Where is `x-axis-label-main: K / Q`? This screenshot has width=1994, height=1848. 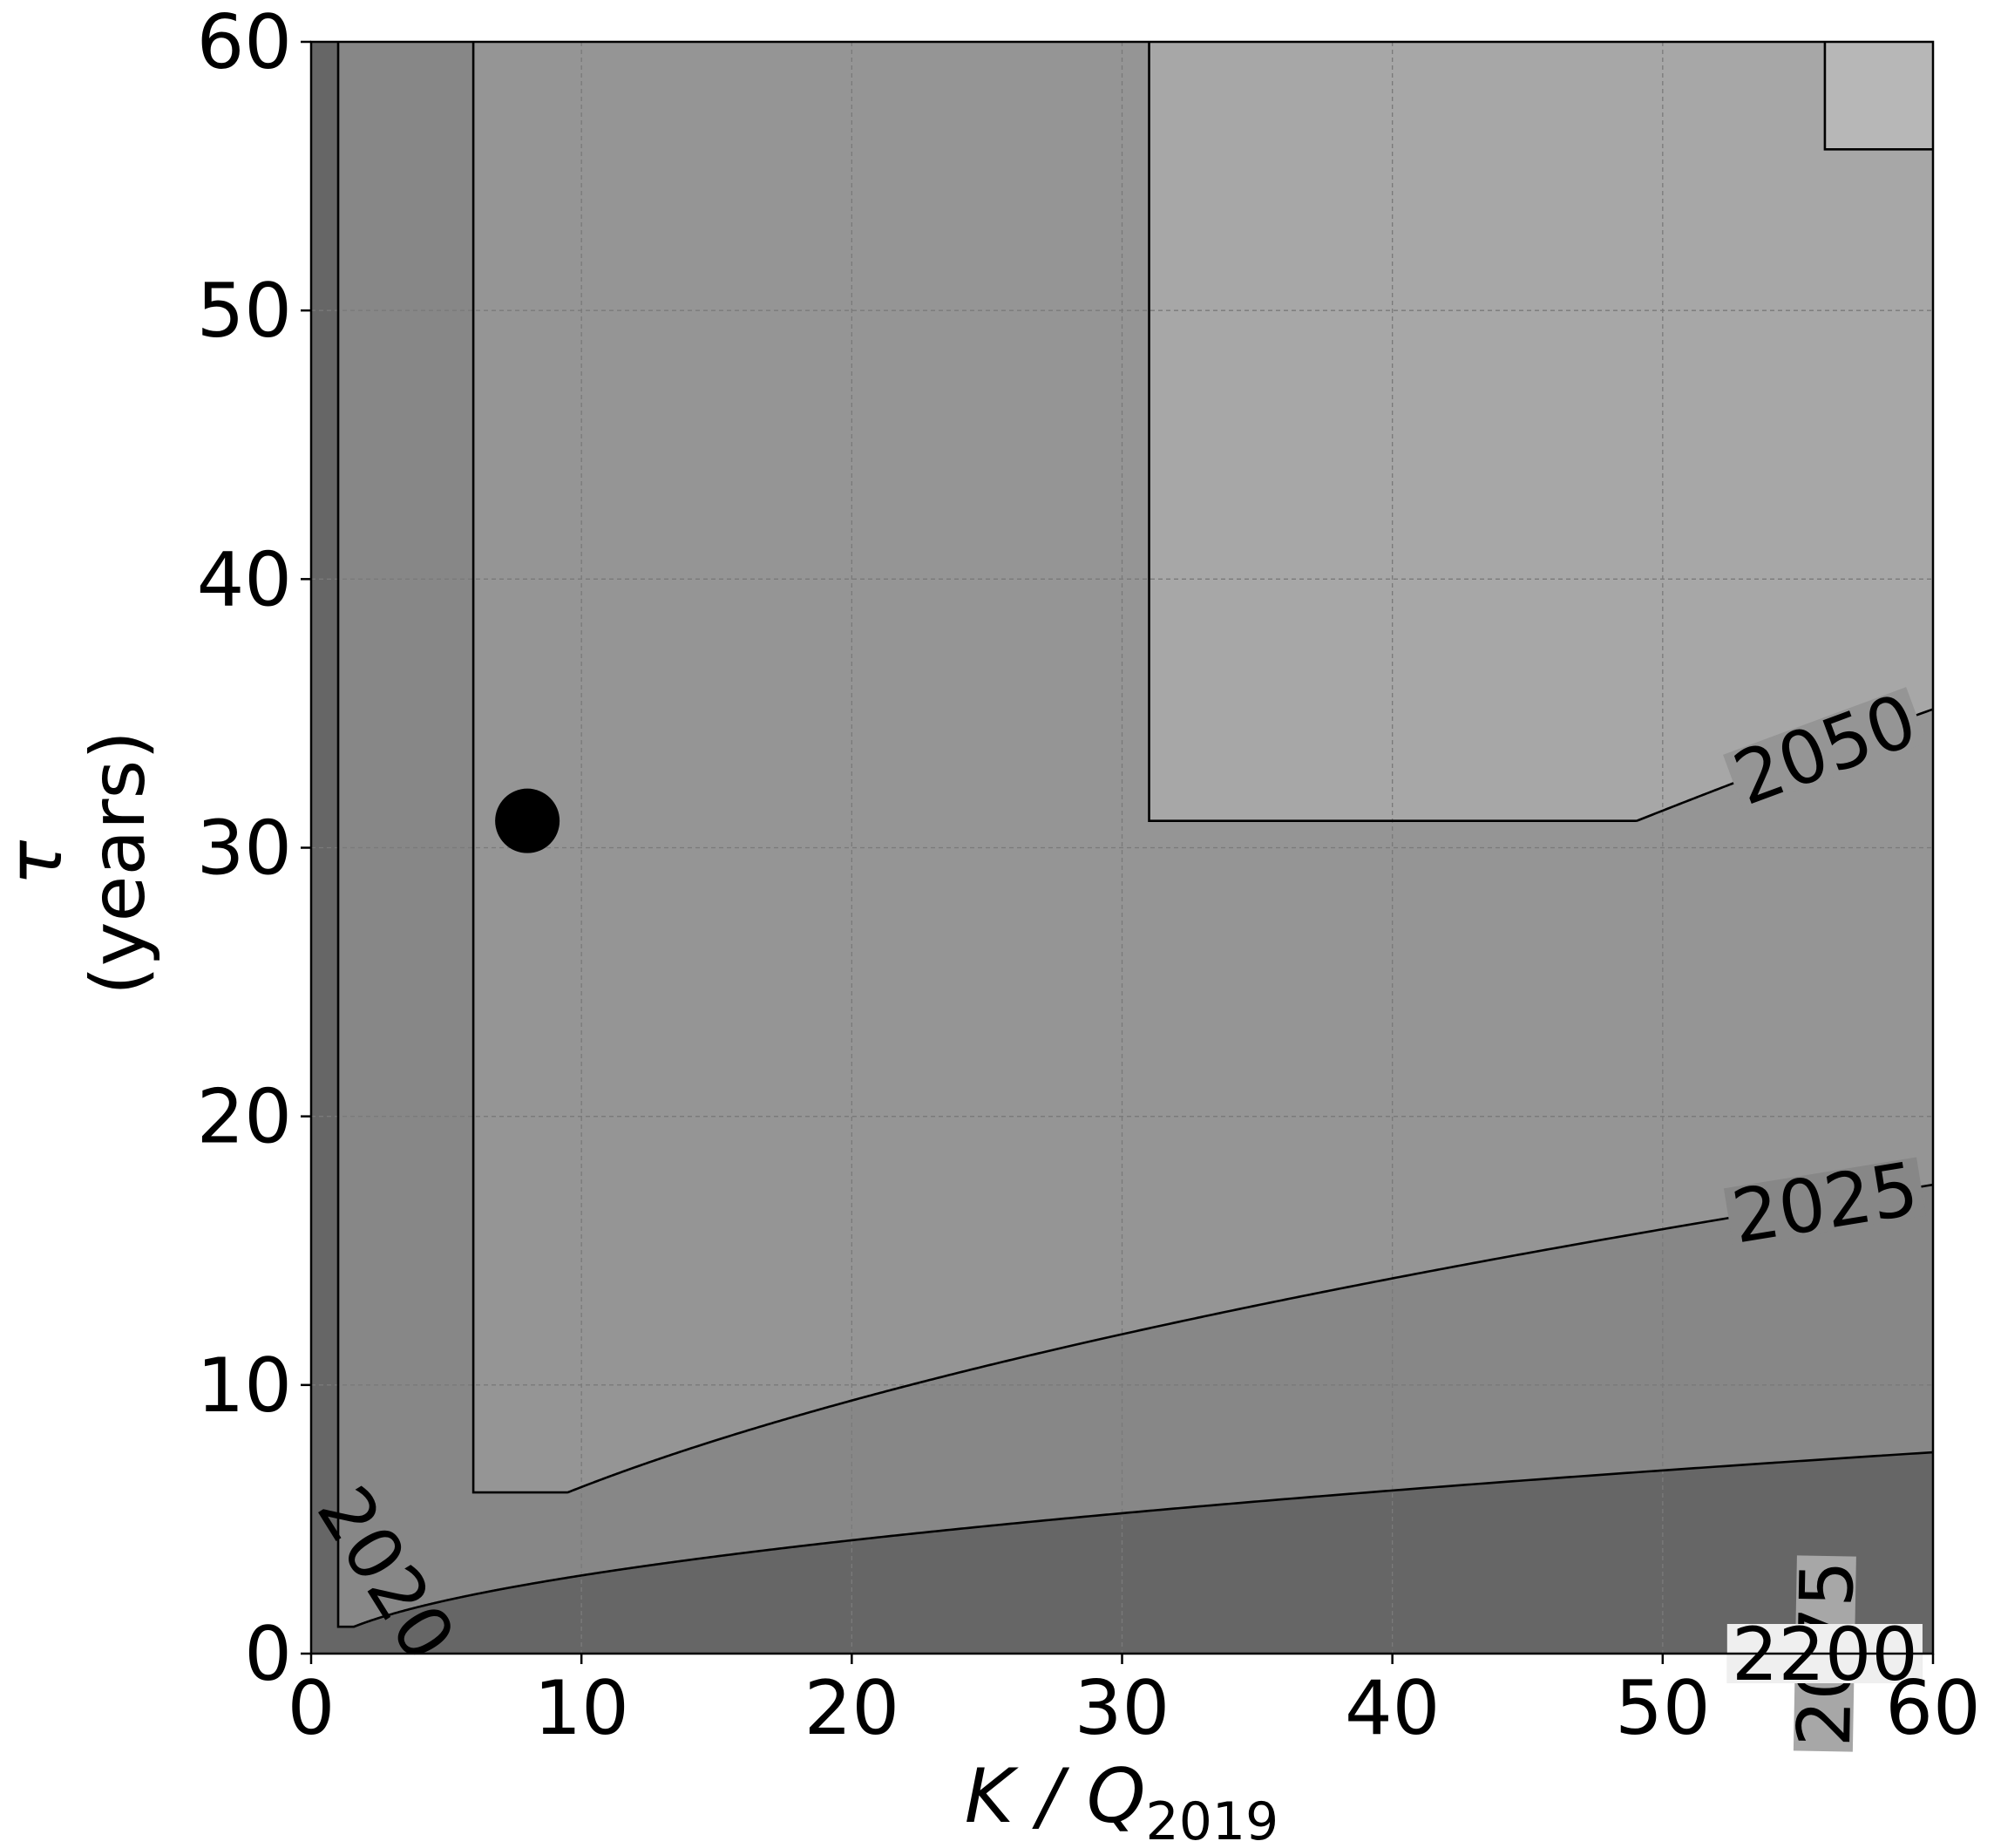
x-axis-label-main: K / Q is located at coordinates (1055, 1796).